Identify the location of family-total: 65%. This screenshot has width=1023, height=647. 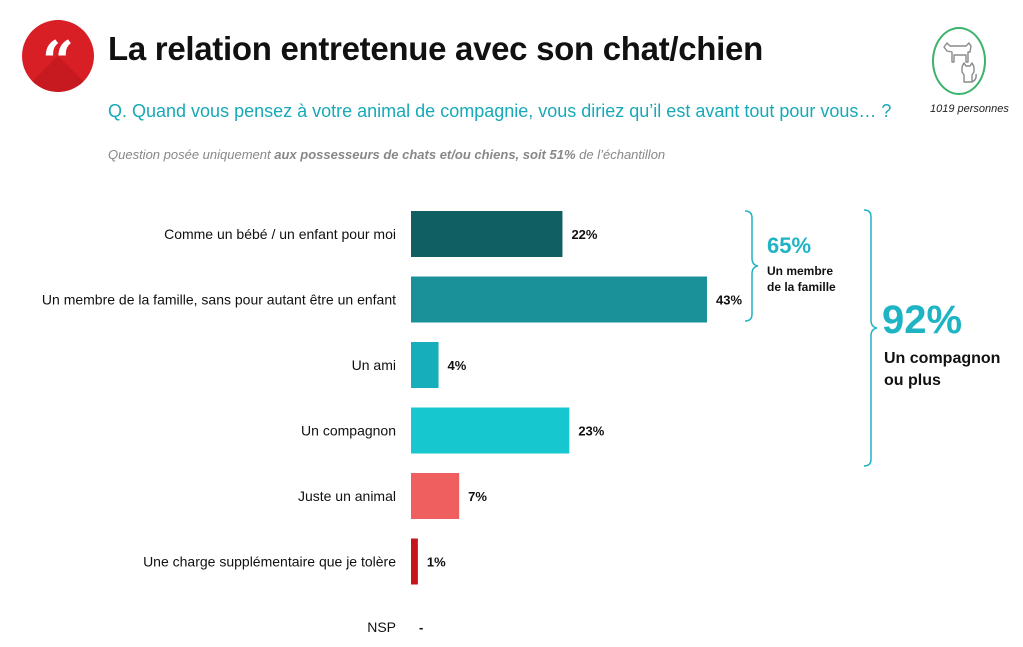
(789, 245).